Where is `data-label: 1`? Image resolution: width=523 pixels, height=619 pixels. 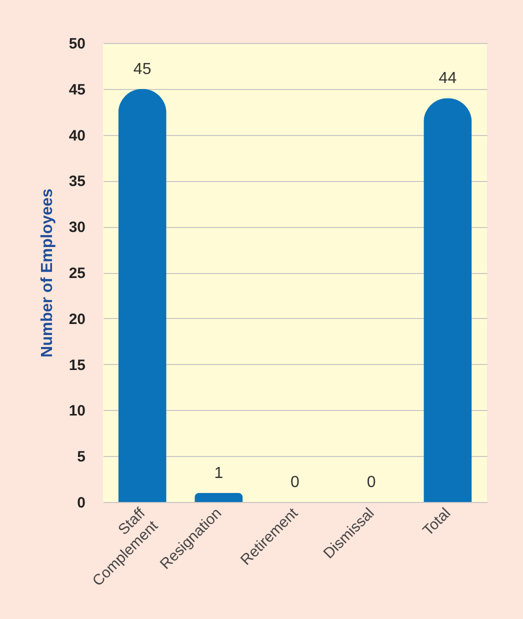 data-label: 1 is located at coordinates (219, 473).